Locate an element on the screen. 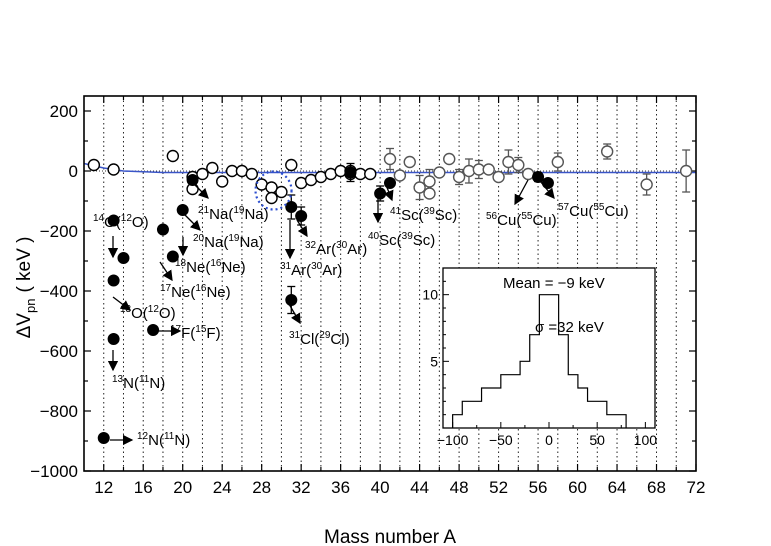 The image size is (771, 546). annotation-label: 41Sc(39Sc) is located at coordinates (423, 215).